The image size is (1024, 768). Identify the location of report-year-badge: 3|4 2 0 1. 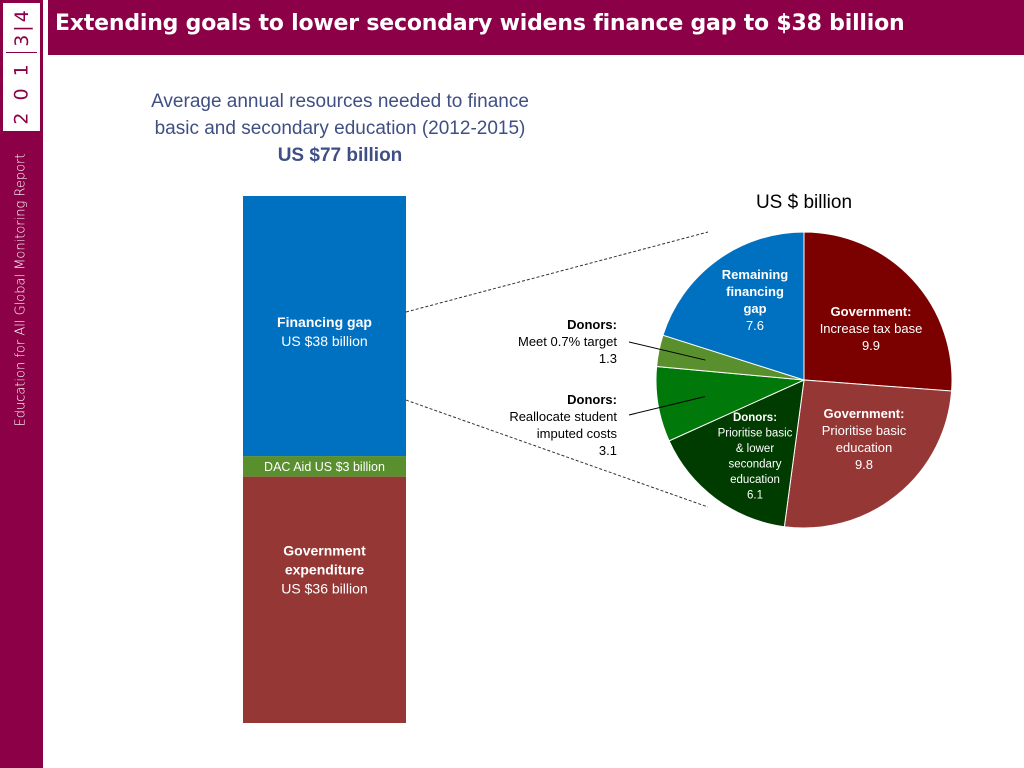
(21, 67).